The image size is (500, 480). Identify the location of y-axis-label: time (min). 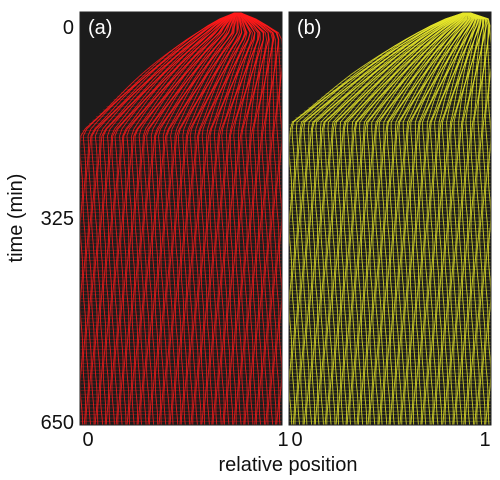
(16, 218).